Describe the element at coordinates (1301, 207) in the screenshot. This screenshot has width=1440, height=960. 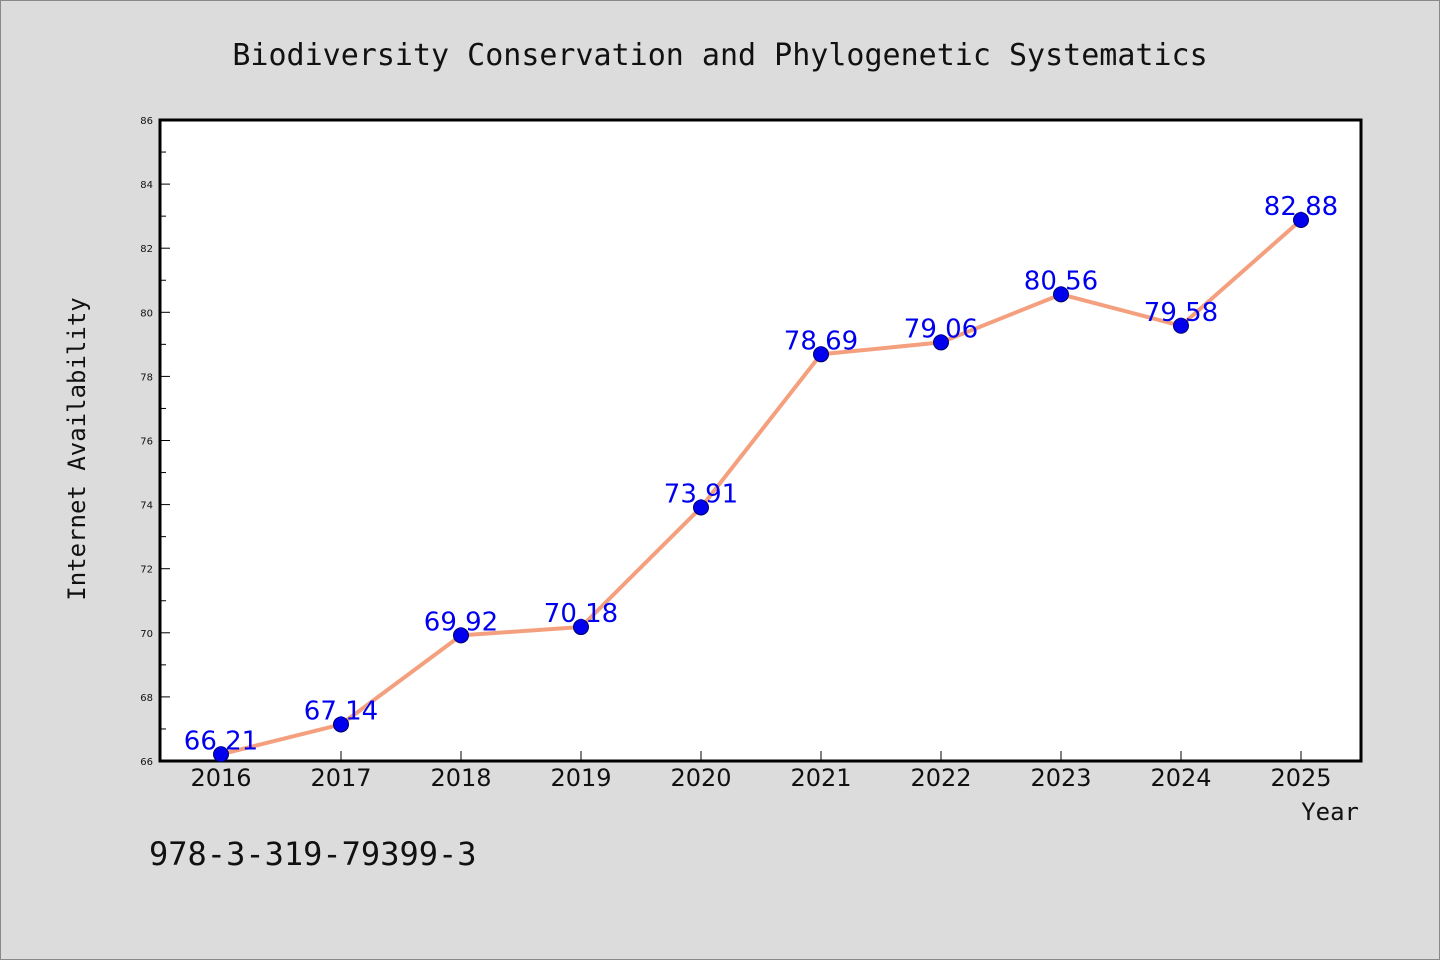
I see `data-label: 82.88` at that location.